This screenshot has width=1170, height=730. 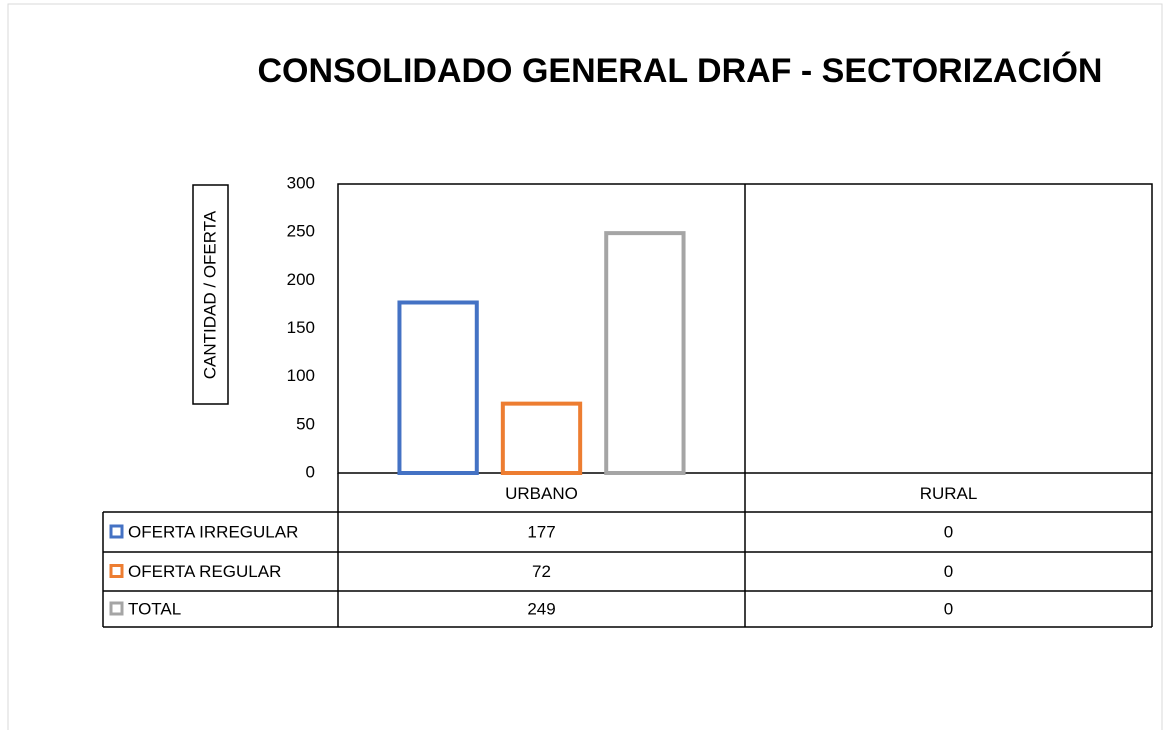 What do you see at coordinates (541, 531) in the screenshot?
I see `table-value: 177` at bounding box center [541, 531].